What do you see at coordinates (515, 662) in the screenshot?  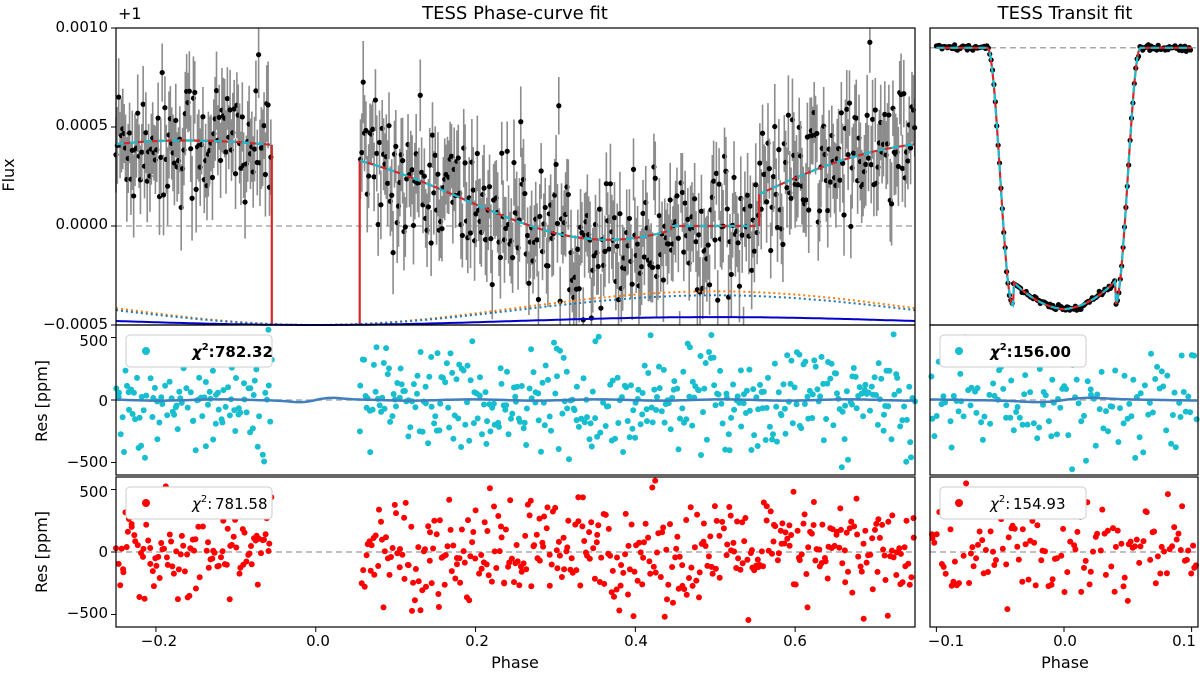 I see `xlabel-left: Phase` at bounding box center [515, 662].